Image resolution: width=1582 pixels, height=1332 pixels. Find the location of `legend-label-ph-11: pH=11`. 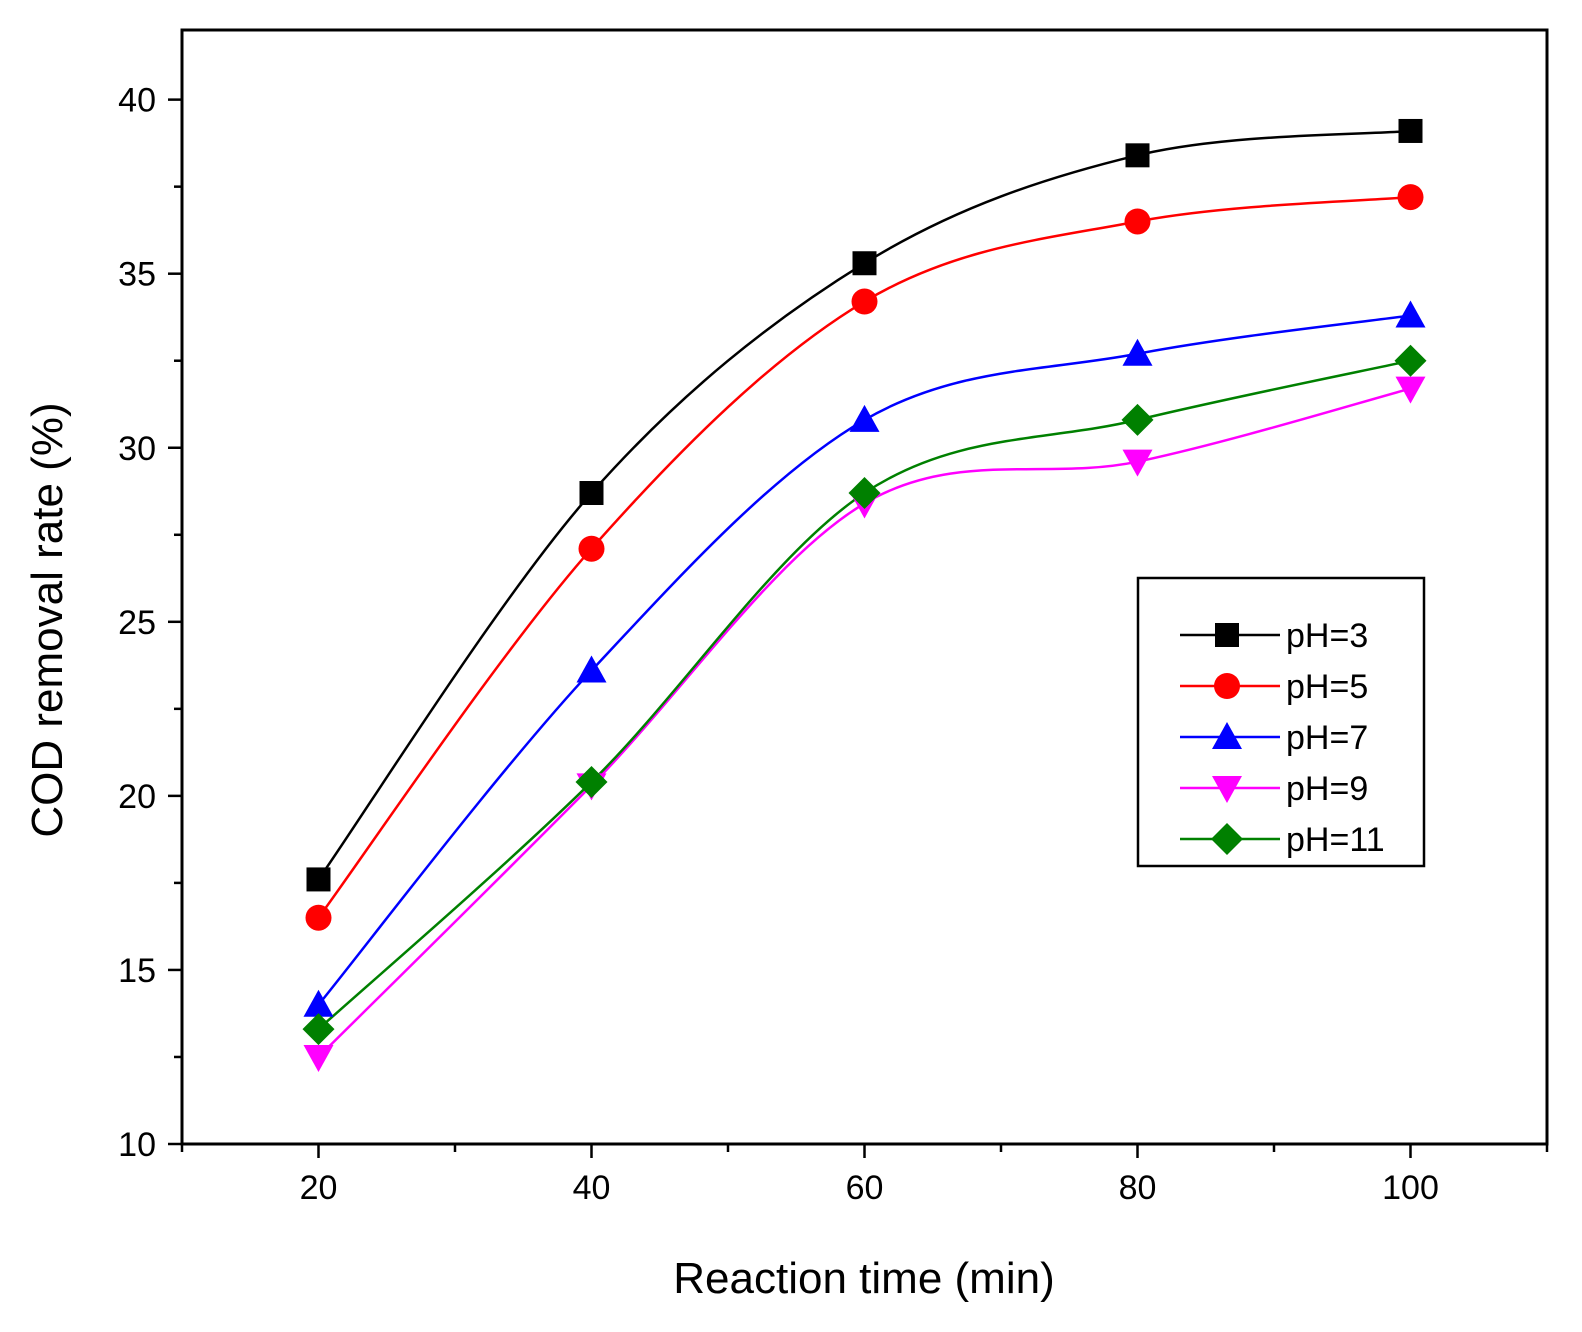

legend-label-ph-11: pH=11 is located at coordinates (1335, 840).